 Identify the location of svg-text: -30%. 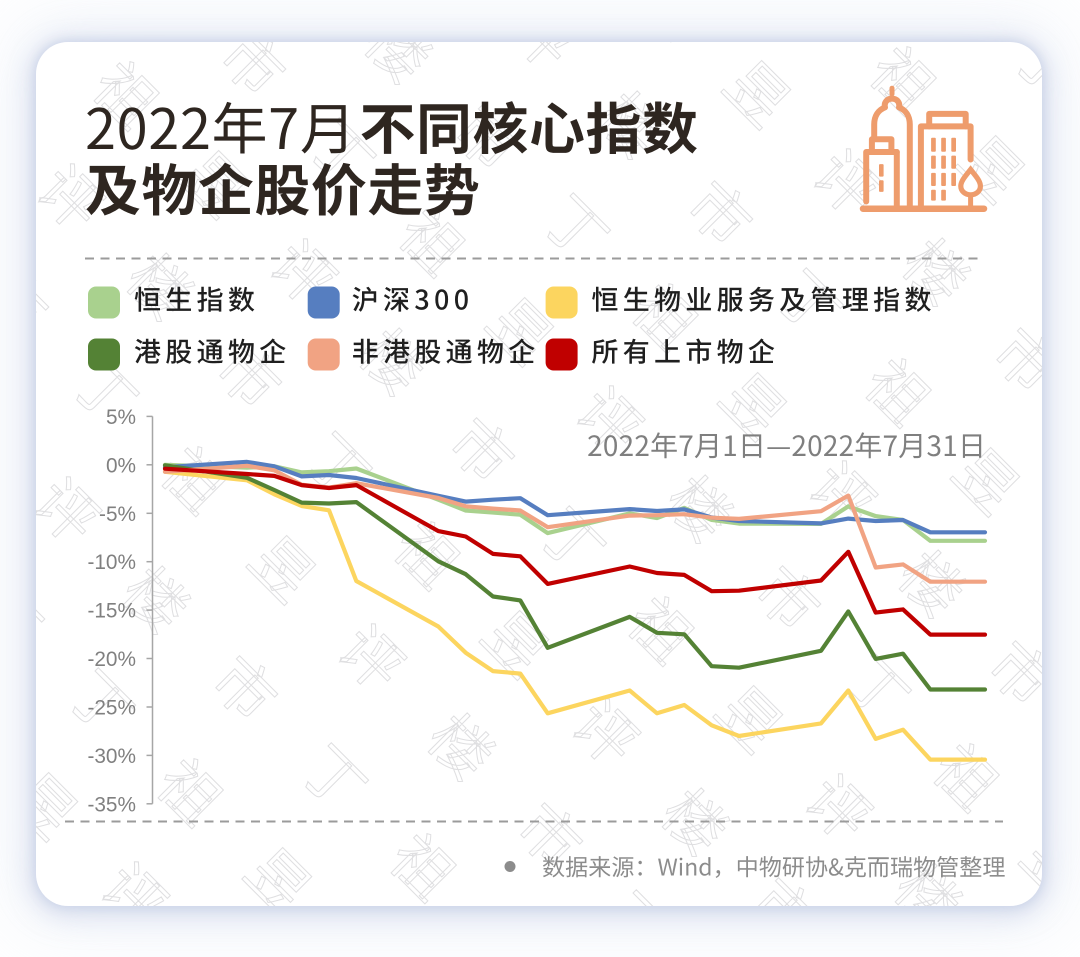
(111, 756).